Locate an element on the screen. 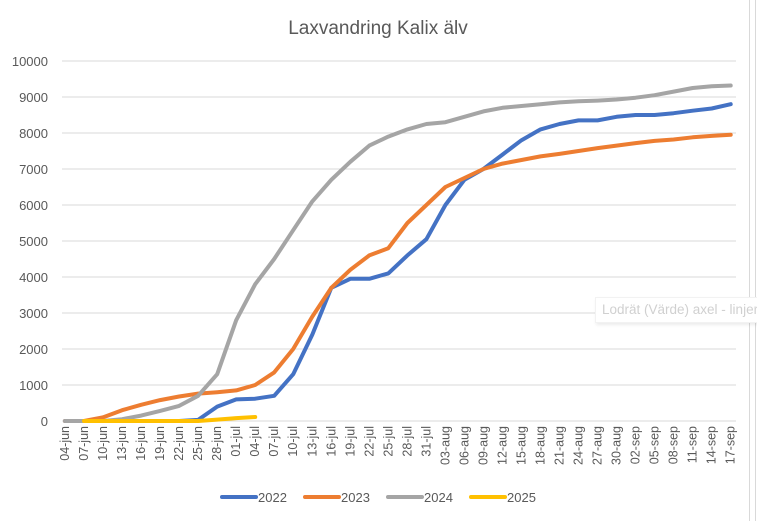  x-tick-label: 21-aug is located at coordinates (560, 445).